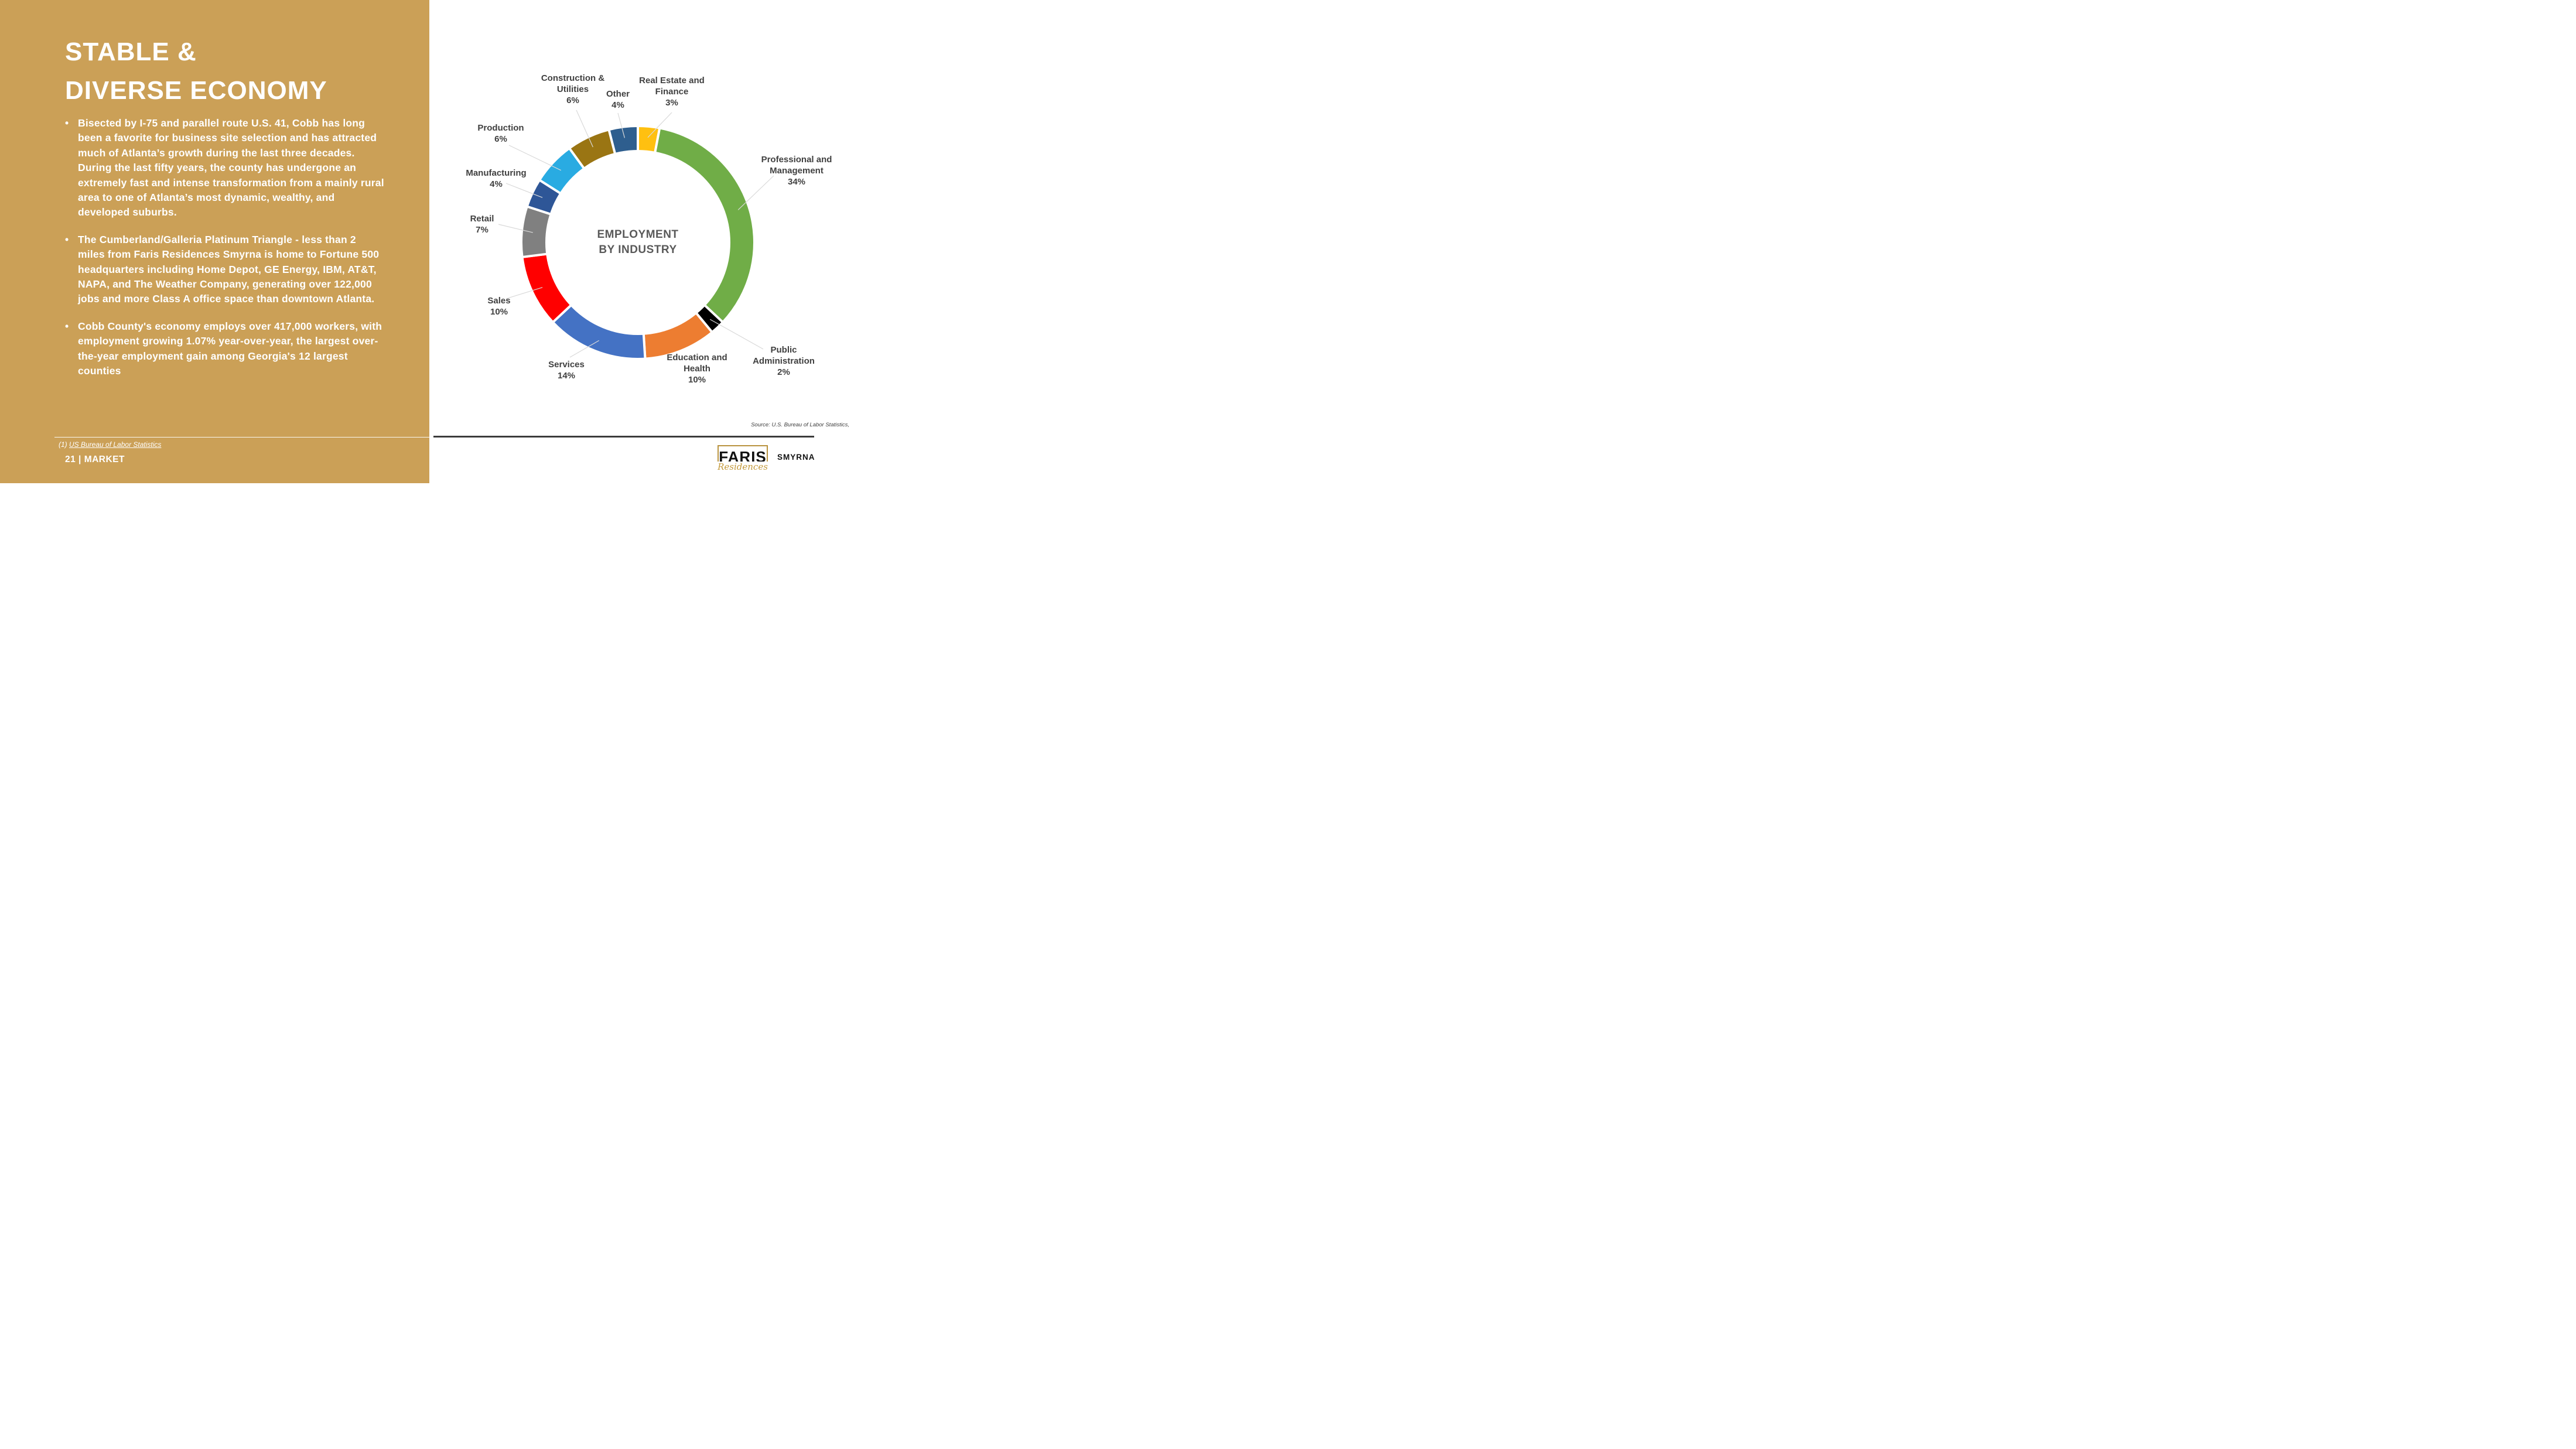 The width and height of the screenshot is (2576, 1449). Describe the element at coordinates (796, 457) in the screenshot. I see `logo-city-label: SMYRNA` at that location.